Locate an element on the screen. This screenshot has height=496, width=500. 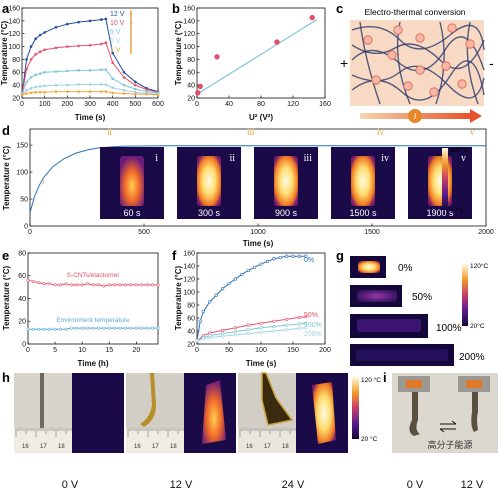
plus-terminal: + is located at coordinates (344, 63).